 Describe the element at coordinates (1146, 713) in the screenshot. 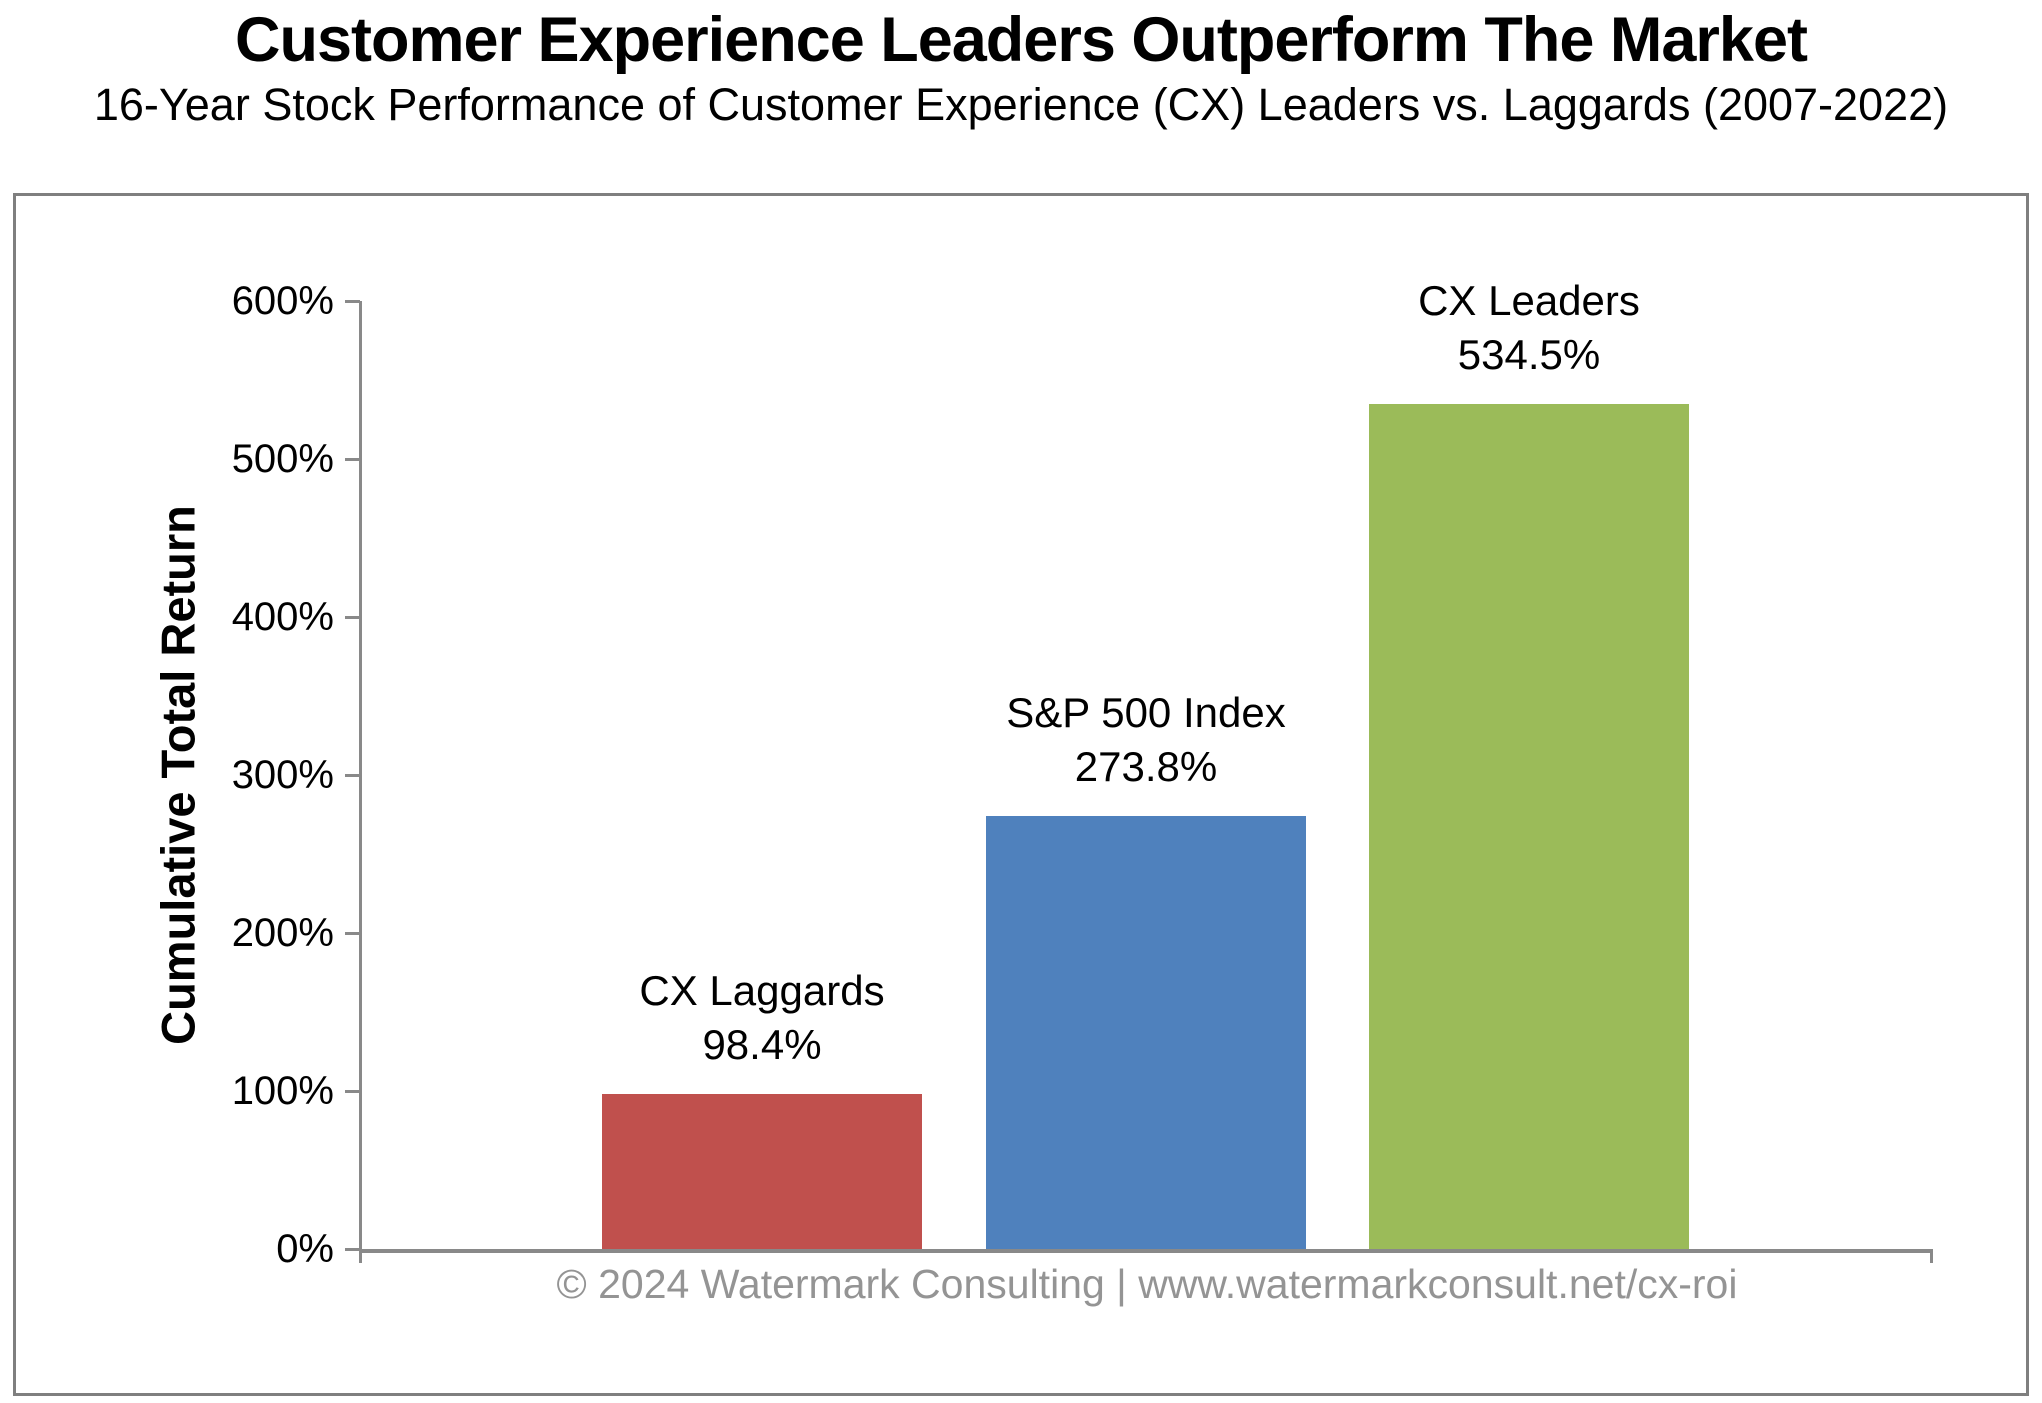

I see `bar-category-label: S&P 500 Index` at that location.